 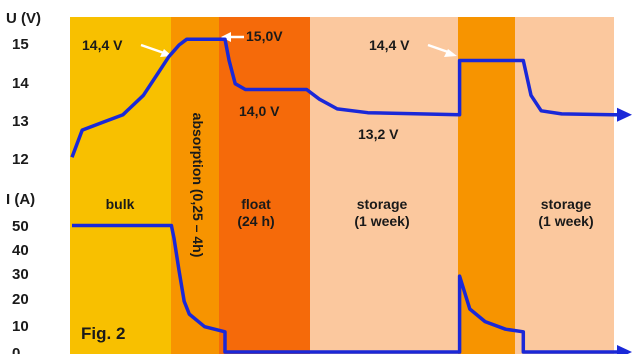 I want to click on annotation-14-4v-second: 14,4 V, so click(x=389, y=45).